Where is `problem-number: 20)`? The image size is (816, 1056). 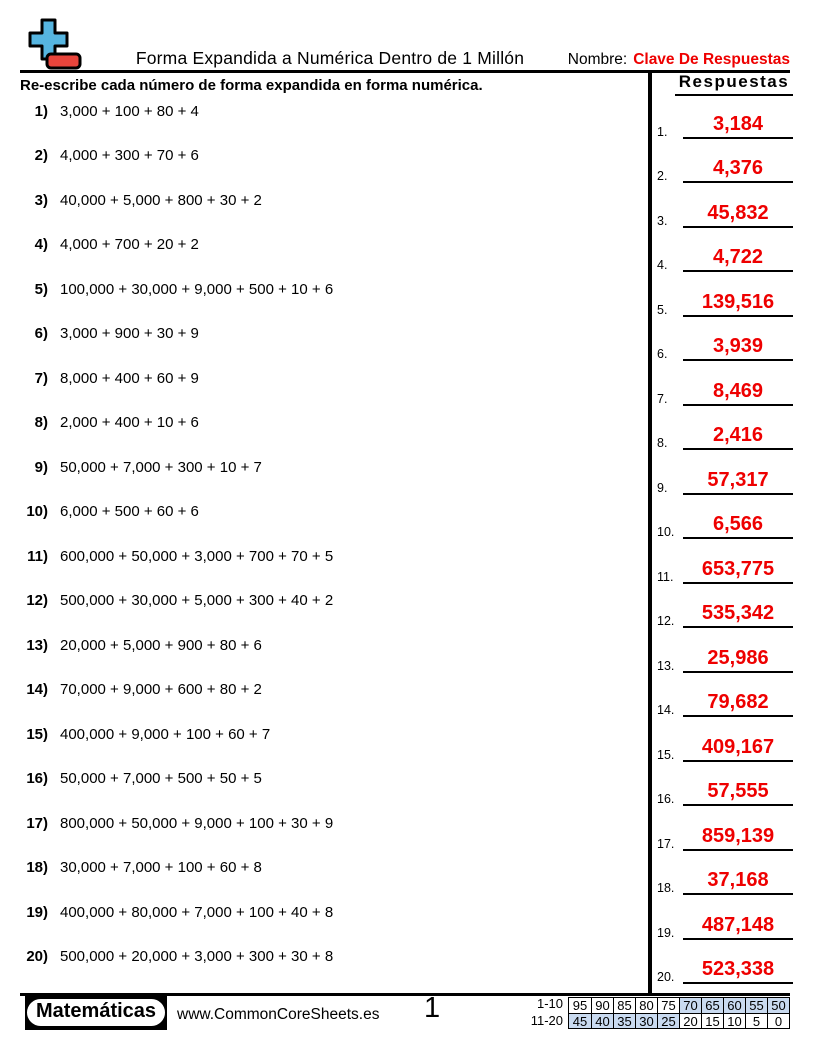 problem-number: 20) is located at coordinates (37, 957).